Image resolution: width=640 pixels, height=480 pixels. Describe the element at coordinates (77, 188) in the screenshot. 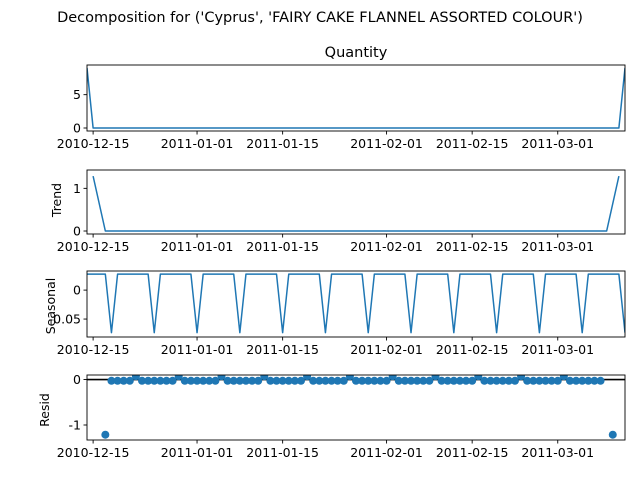

I see `trend-ytick-label: 1` at that location.